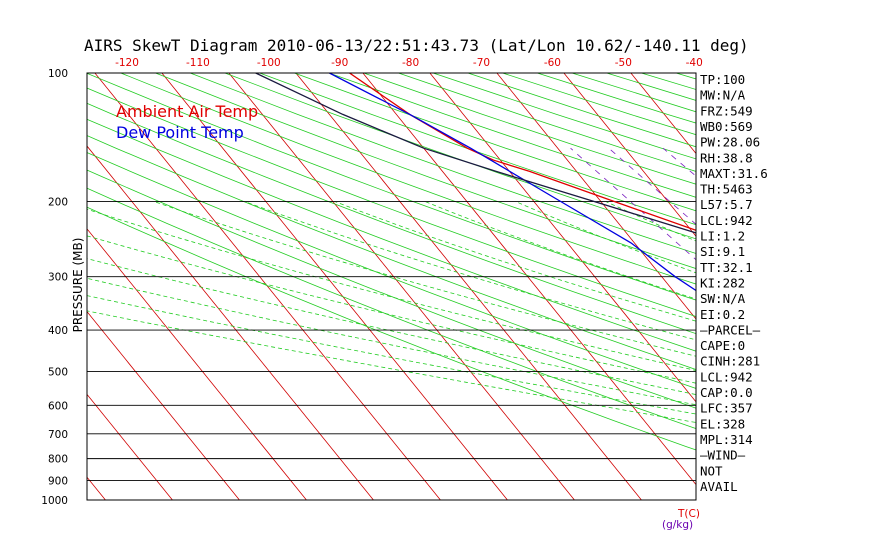 Image resolution: width=870 pixels, height=560 pixels. What do you see at coordinates (726, 204) in the screenshot?
I see `index-value: L57:5.7` at bounding box center [726, 204].